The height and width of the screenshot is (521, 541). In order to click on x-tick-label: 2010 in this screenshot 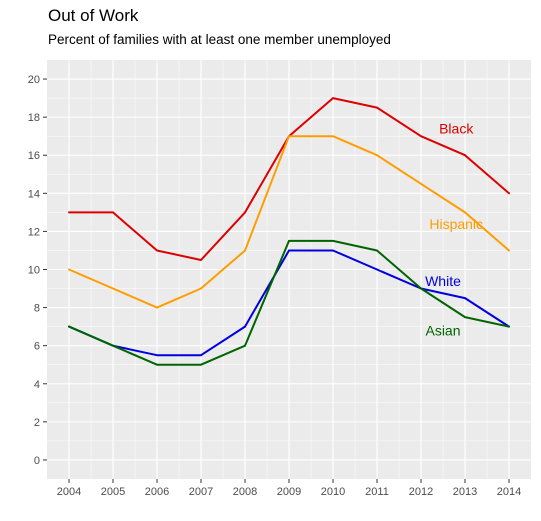, I will do `click(333, 492)`.